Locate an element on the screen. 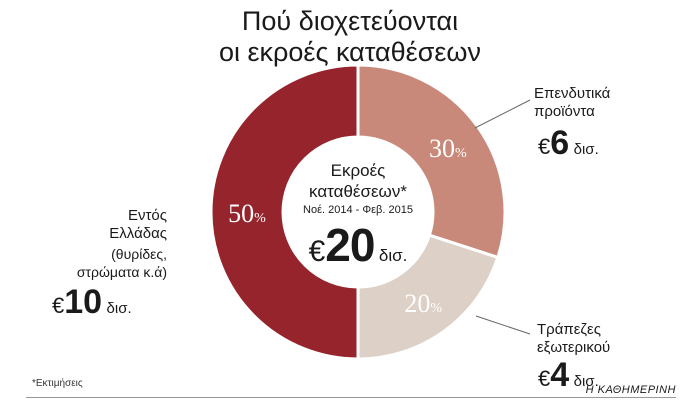 The height and width of the screenshot is (404, 700). centre-euro-sign: € is located at coordinates (317, 251).